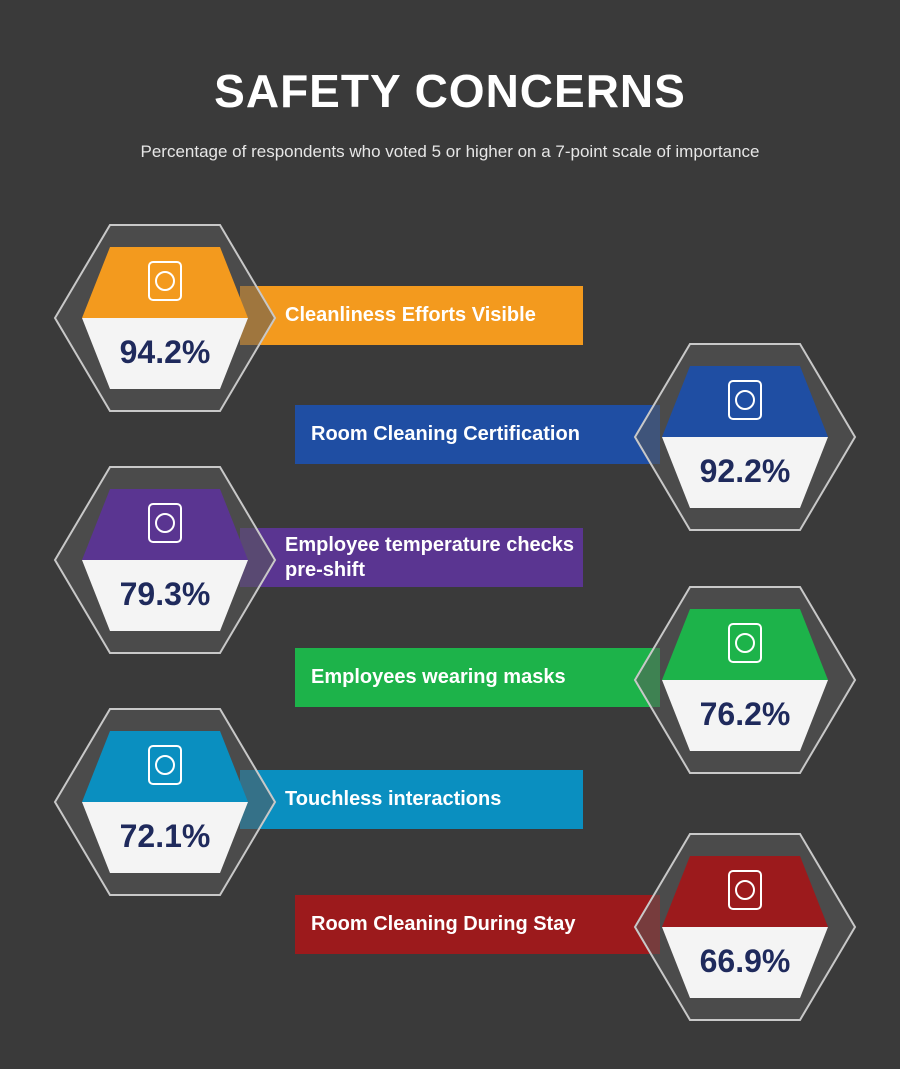 The width and height of the screenshot is (900, 1069). I want to click on label: Cleanliness Efforts Visible, so click(410, 315).